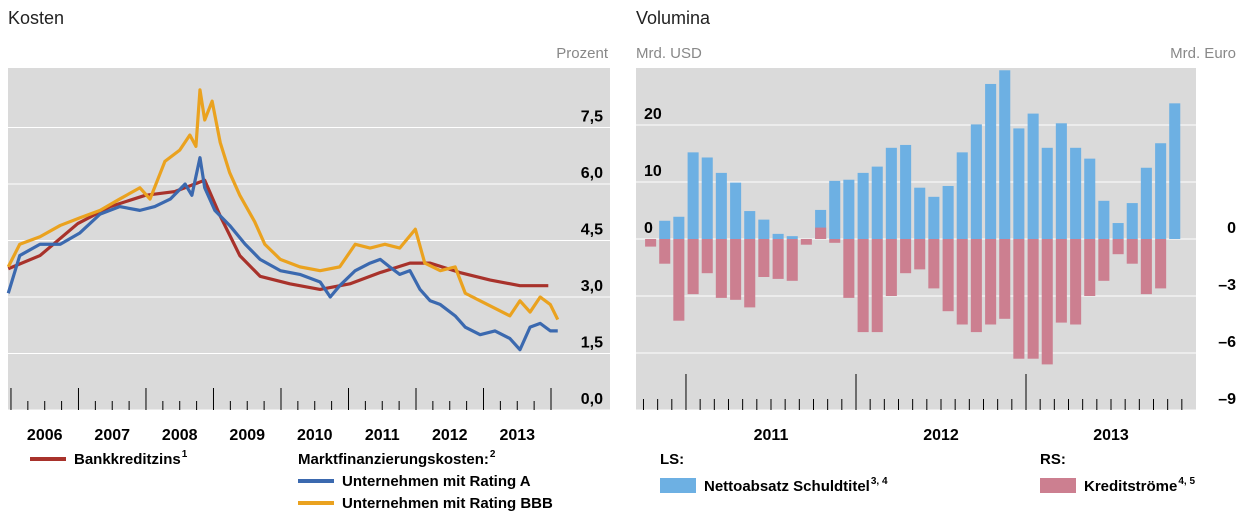 This screenshot has height=518, width=1242. Describe the element at coordinates (447, 503) in the screenshot. I see `legend-label: Unternehmen mit Rating BBB` at that location.